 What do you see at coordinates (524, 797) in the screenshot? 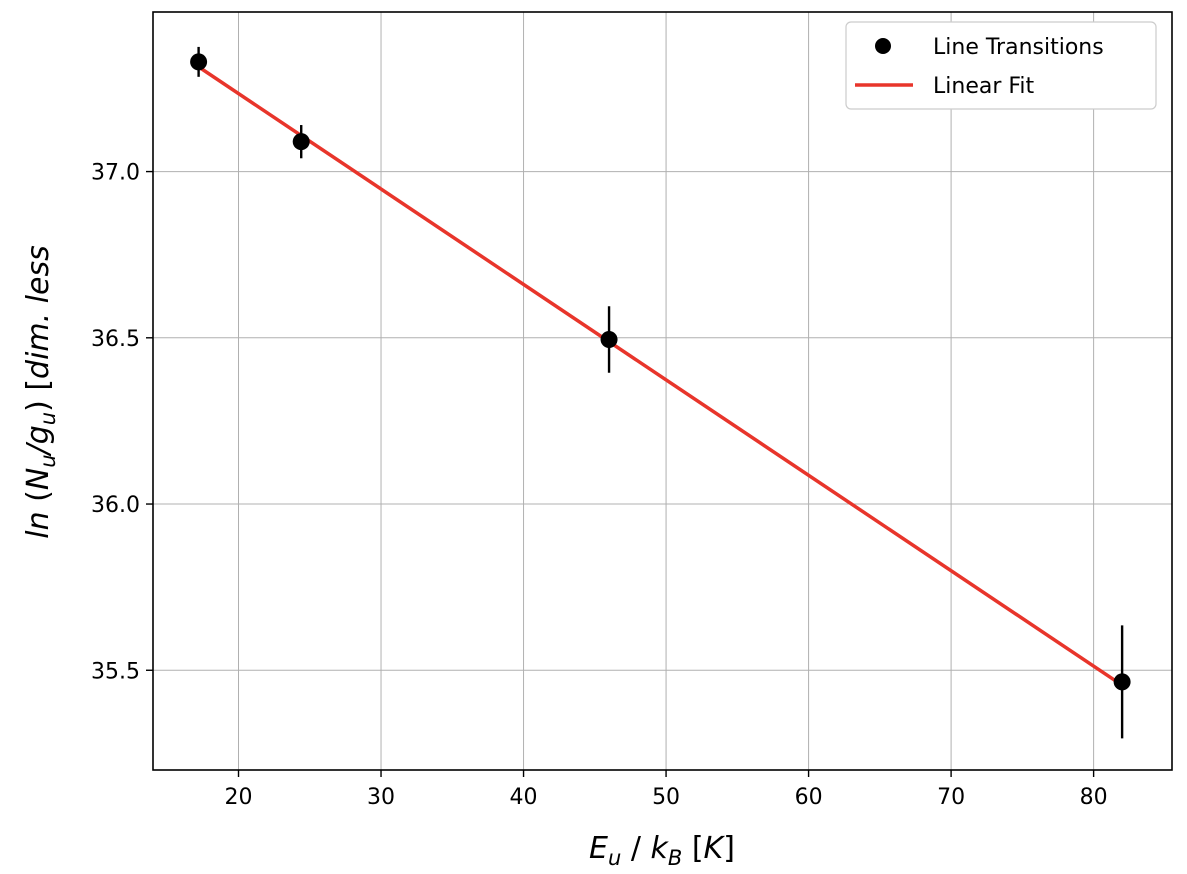
I see `x-tick-label: 40` at bounding box center [524, 797].